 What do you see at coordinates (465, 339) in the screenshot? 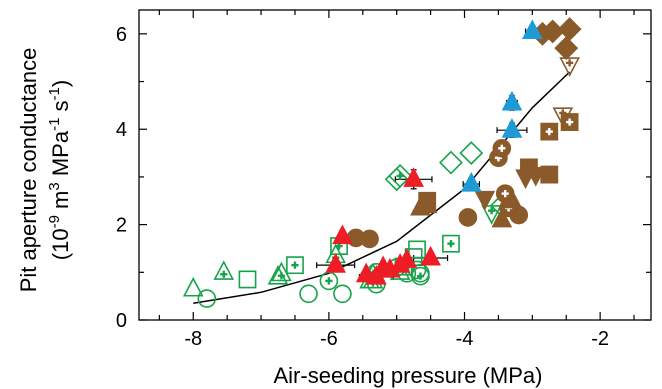
I see `x-tick-label: -4` at bounding box center [465, 339].